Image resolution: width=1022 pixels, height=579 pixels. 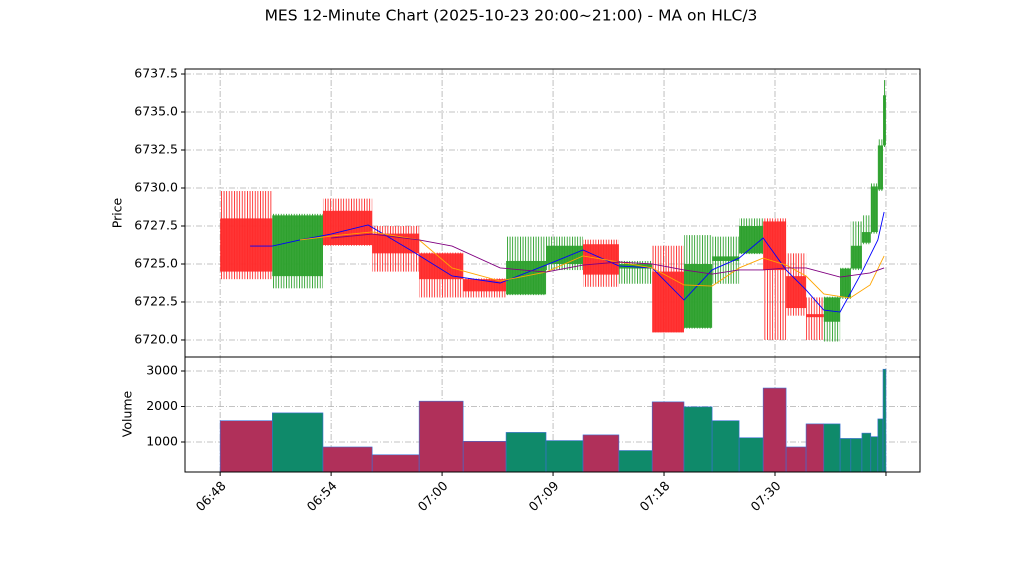 I want to click on x-tick-label: 07:09, so click(x=544, y=496).